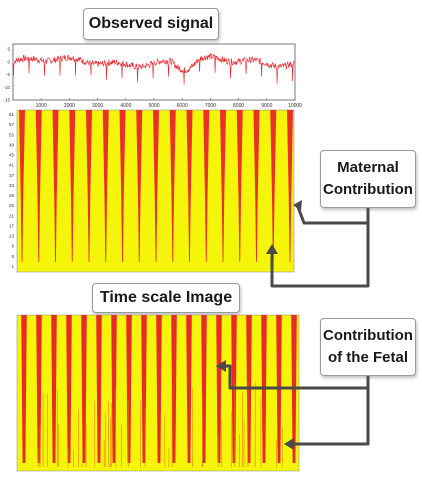  I want to click on scalogram-y-tick-label: 29, so click(12, 195).